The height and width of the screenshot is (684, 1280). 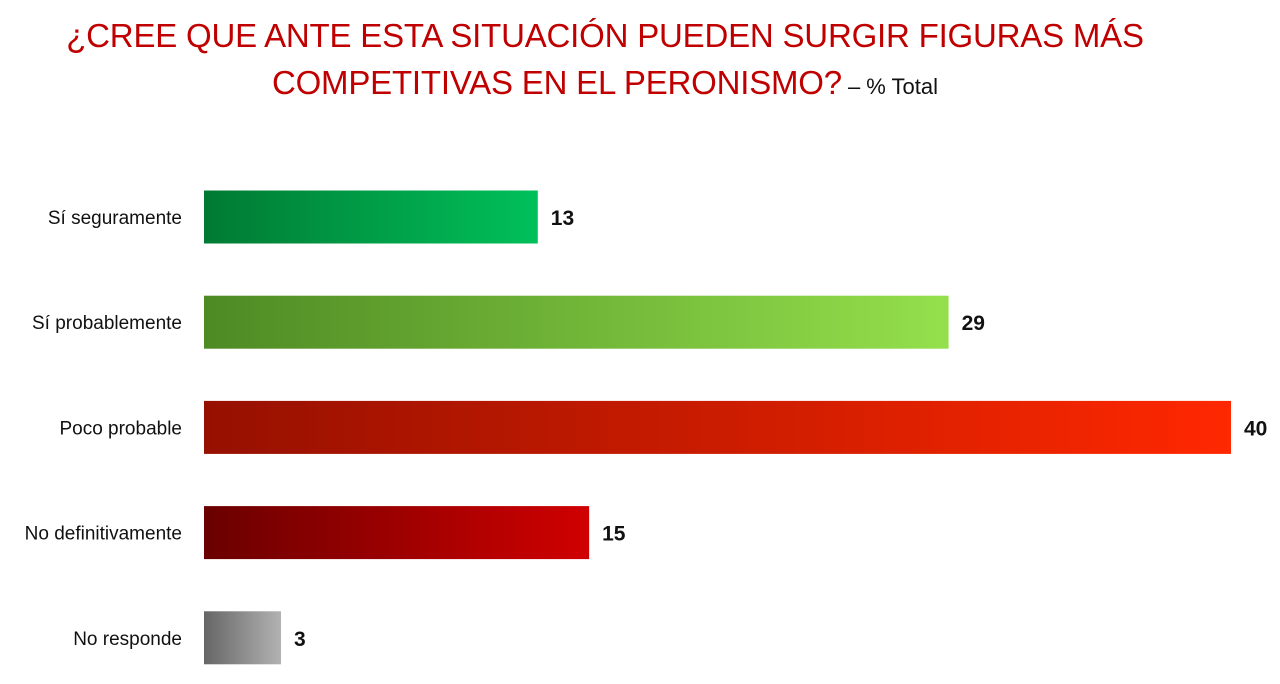 What do you see at coordinates (973, 323) in the screenshot?
I see `value-label-si-probablemente: 29` at bounding box center [973, 323].